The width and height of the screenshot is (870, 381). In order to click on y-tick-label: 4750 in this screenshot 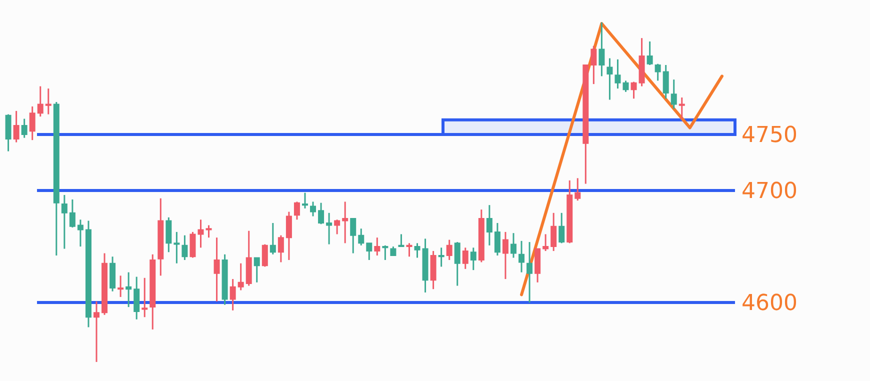, I will do `click(770, 135)`.